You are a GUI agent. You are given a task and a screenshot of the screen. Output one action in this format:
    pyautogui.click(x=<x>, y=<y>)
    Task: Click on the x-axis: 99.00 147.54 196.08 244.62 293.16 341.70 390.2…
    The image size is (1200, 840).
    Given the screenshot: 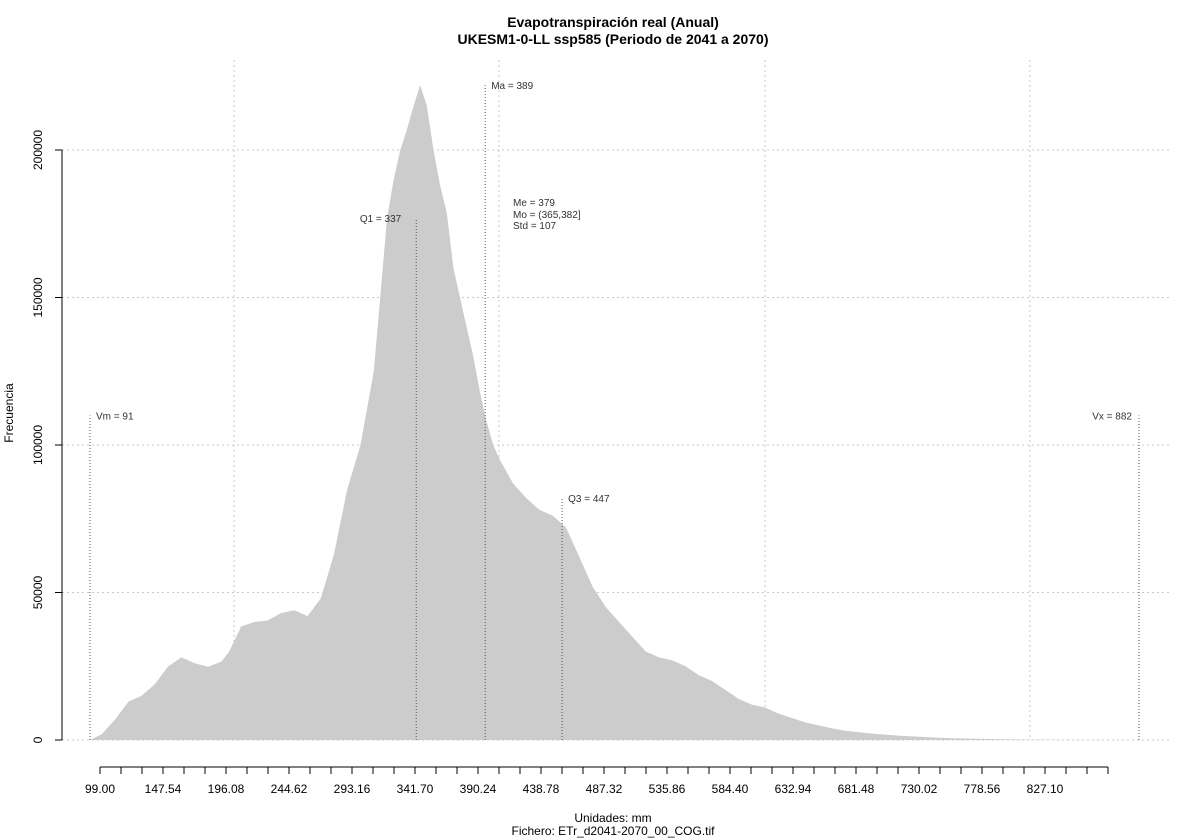 What is the action you would take?
    pyautogui.click(x=597, y=781)
    